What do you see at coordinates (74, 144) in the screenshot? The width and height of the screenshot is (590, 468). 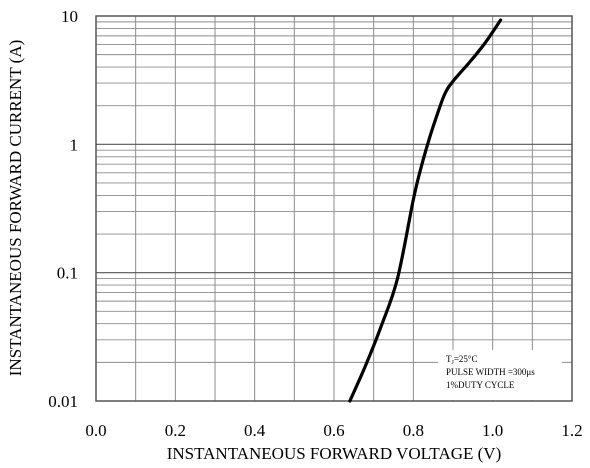 I see `y-tick-label: 1` at bounding box center [74, 144].